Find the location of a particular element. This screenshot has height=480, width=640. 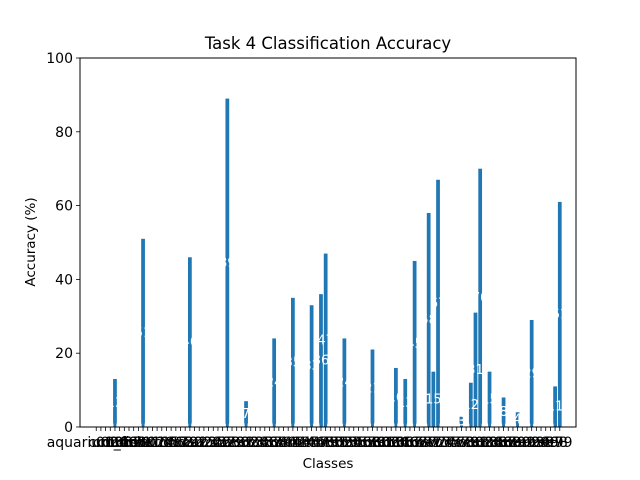

x-tick-label: c24 is located at coordinates (209, 443).